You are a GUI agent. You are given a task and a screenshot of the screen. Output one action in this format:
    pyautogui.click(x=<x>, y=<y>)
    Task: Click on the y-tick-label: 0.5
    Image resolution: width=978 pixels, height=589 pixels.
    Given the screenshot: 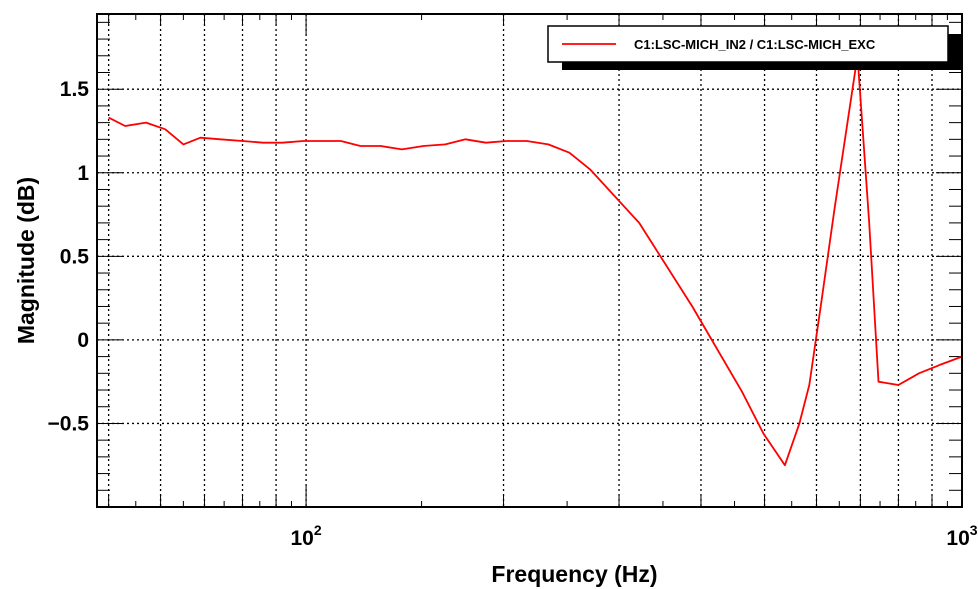 What is the action you would take?
    pyautogui.click(x=75, y=256)
    